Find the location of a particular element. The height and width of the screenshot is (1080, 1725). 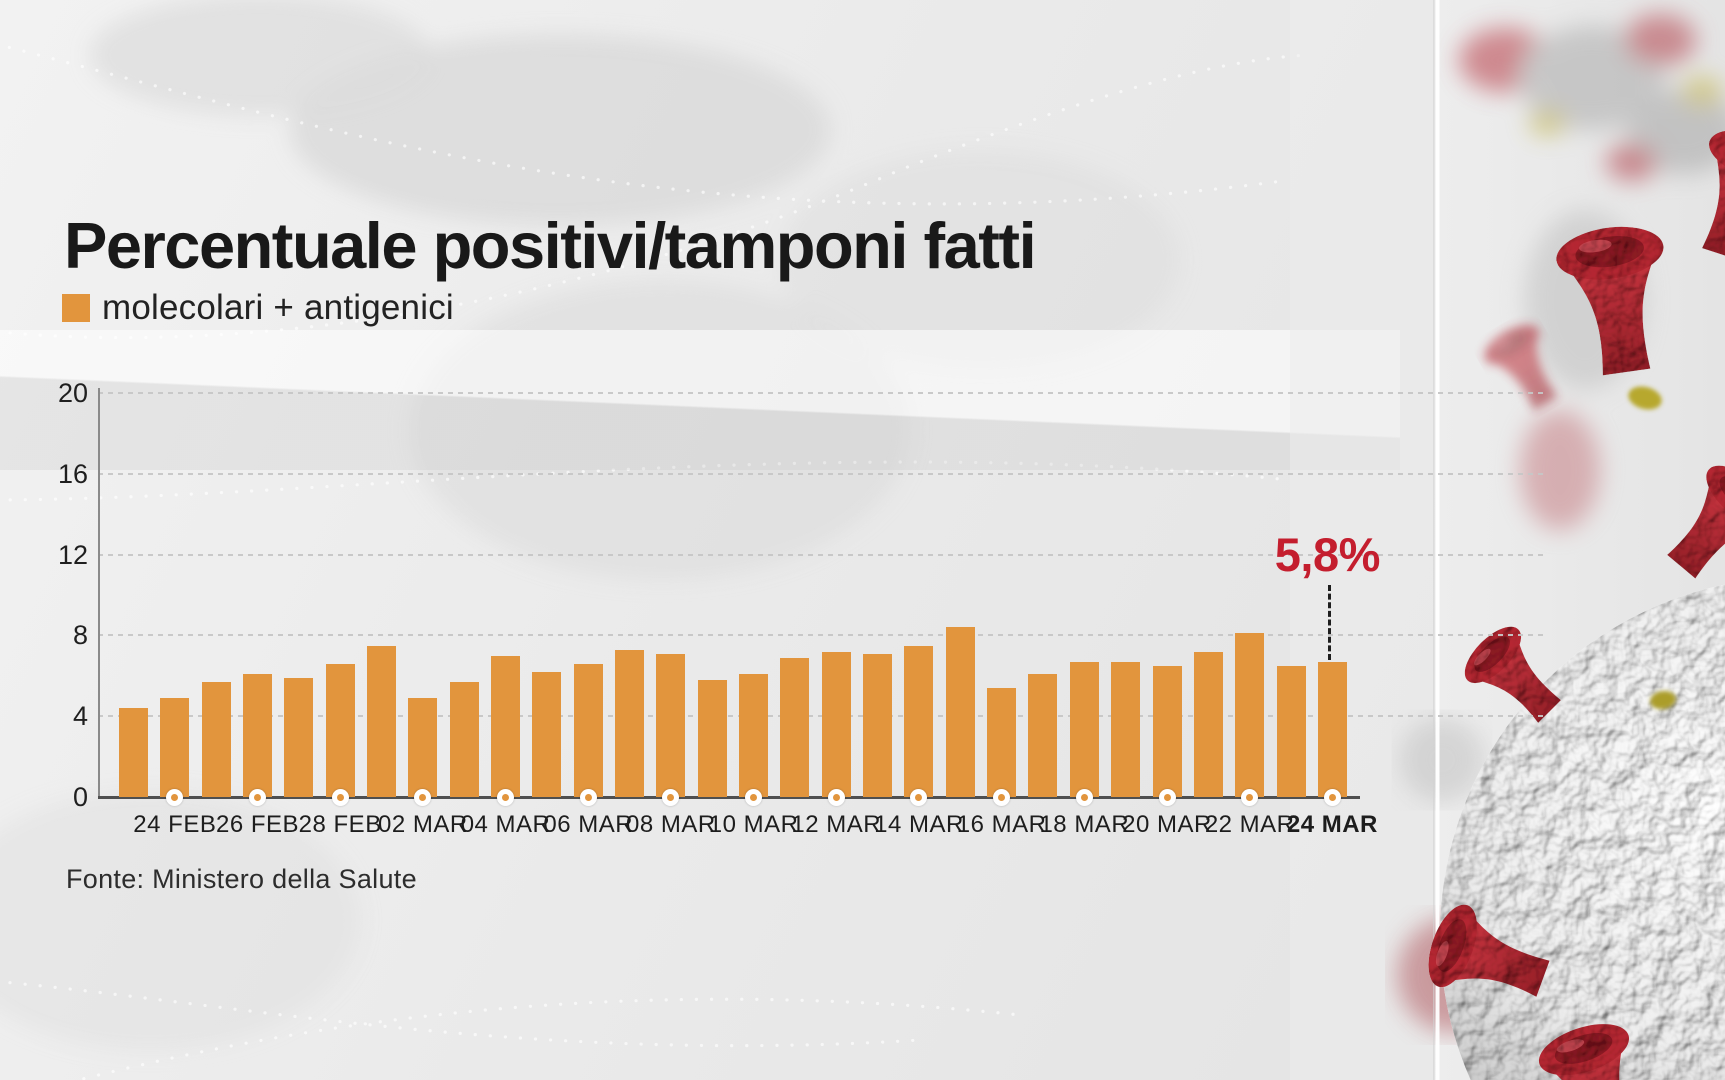

bar-17 MAR is located at coordinates (1043, 735).